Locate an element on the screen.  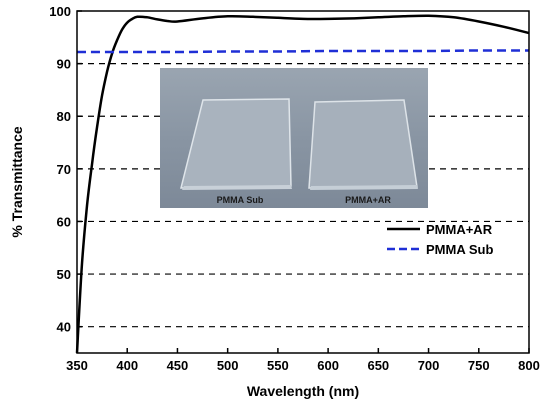
y-tick-label-70: 70 is located at coordinates (64, 169).